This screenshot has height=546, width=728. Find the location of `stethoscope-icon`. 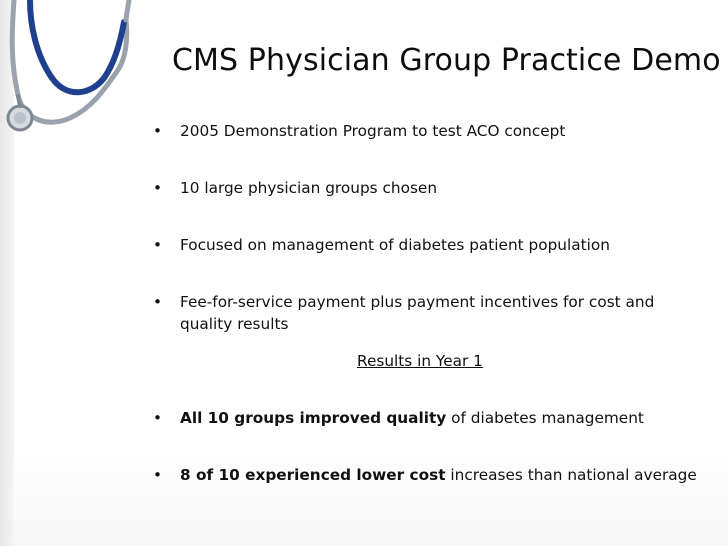

stethoscope-icon is located at coordinates (69, 66).